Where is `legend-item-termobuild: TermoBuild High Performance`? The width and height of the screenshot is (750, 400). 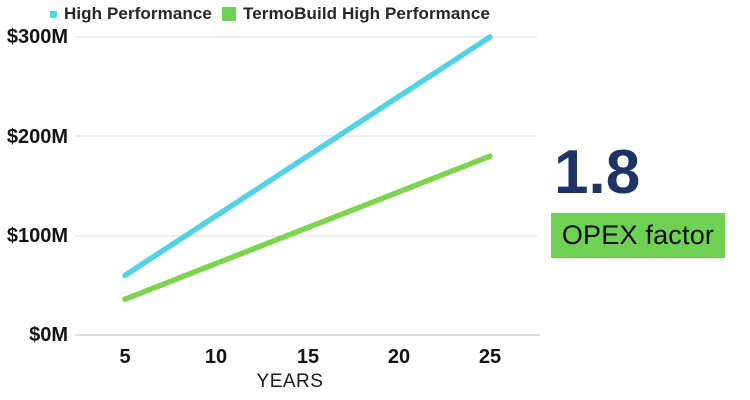 legend-item-termobuild: TermoBuild High Performance is located at coordinates (356, 14).